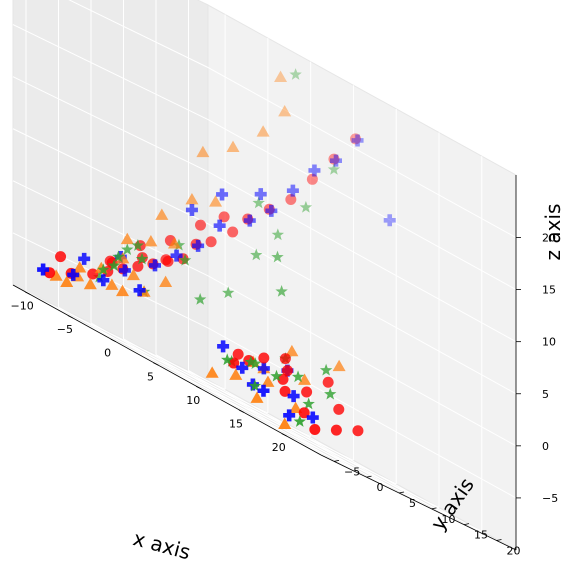 This screenshot has height=577, width=569. What do you see at coordinates (150, 376) in the screenshot?
I see `x-tick-label: 5` at bounding box center [150, 376].